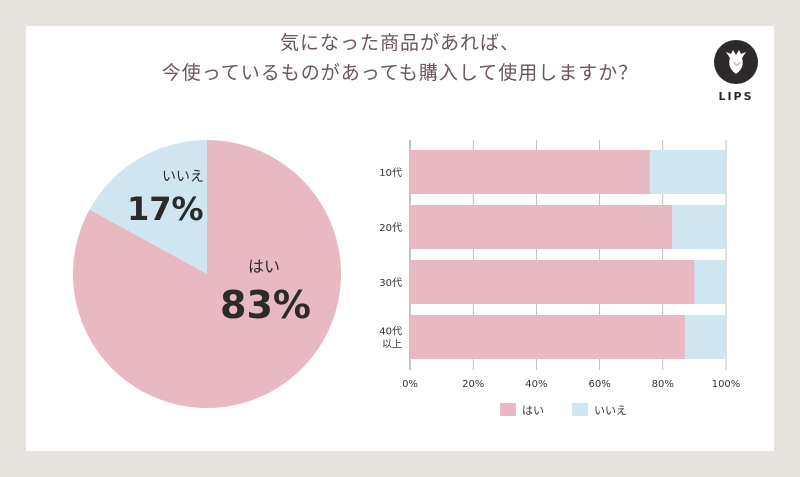 The width and height of the screenshot is (800, 477). Describe the element at coordinates (264, 266) in the screenshot. I see `pie-label-yes: はい` at that location.